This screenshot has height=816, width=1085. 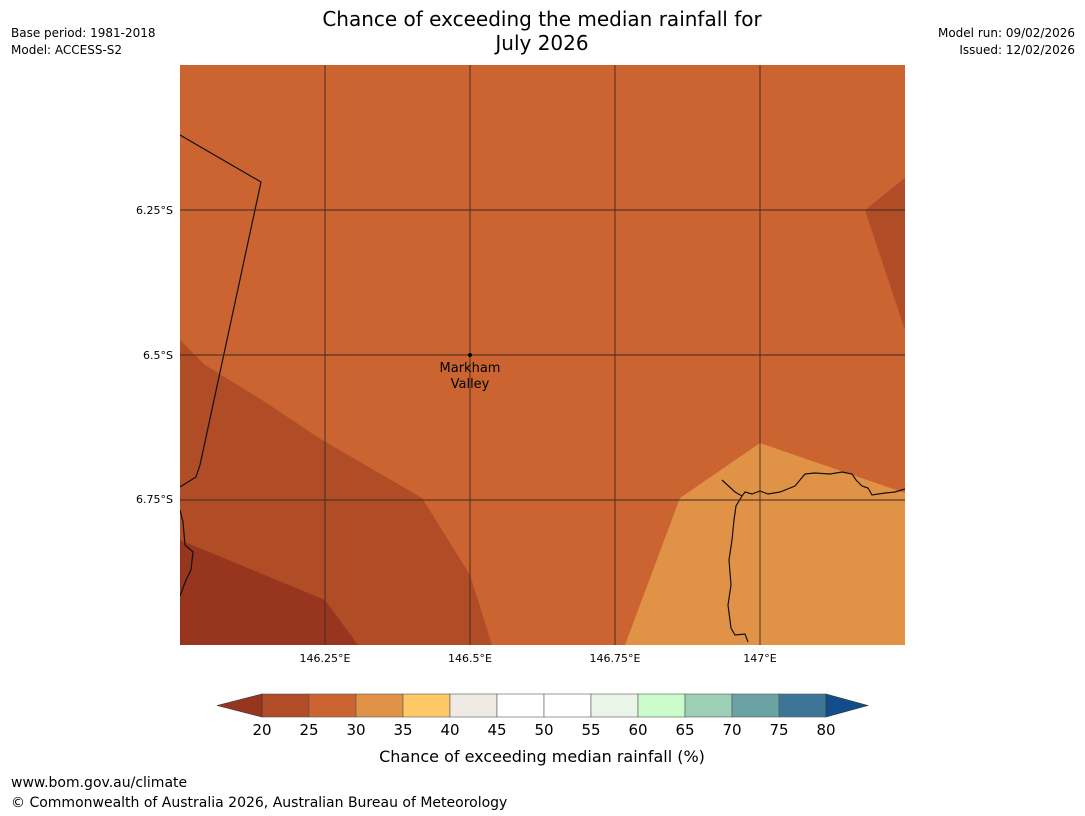 I want to click on legend-tick-label: 55, so click(x=590, y=730).